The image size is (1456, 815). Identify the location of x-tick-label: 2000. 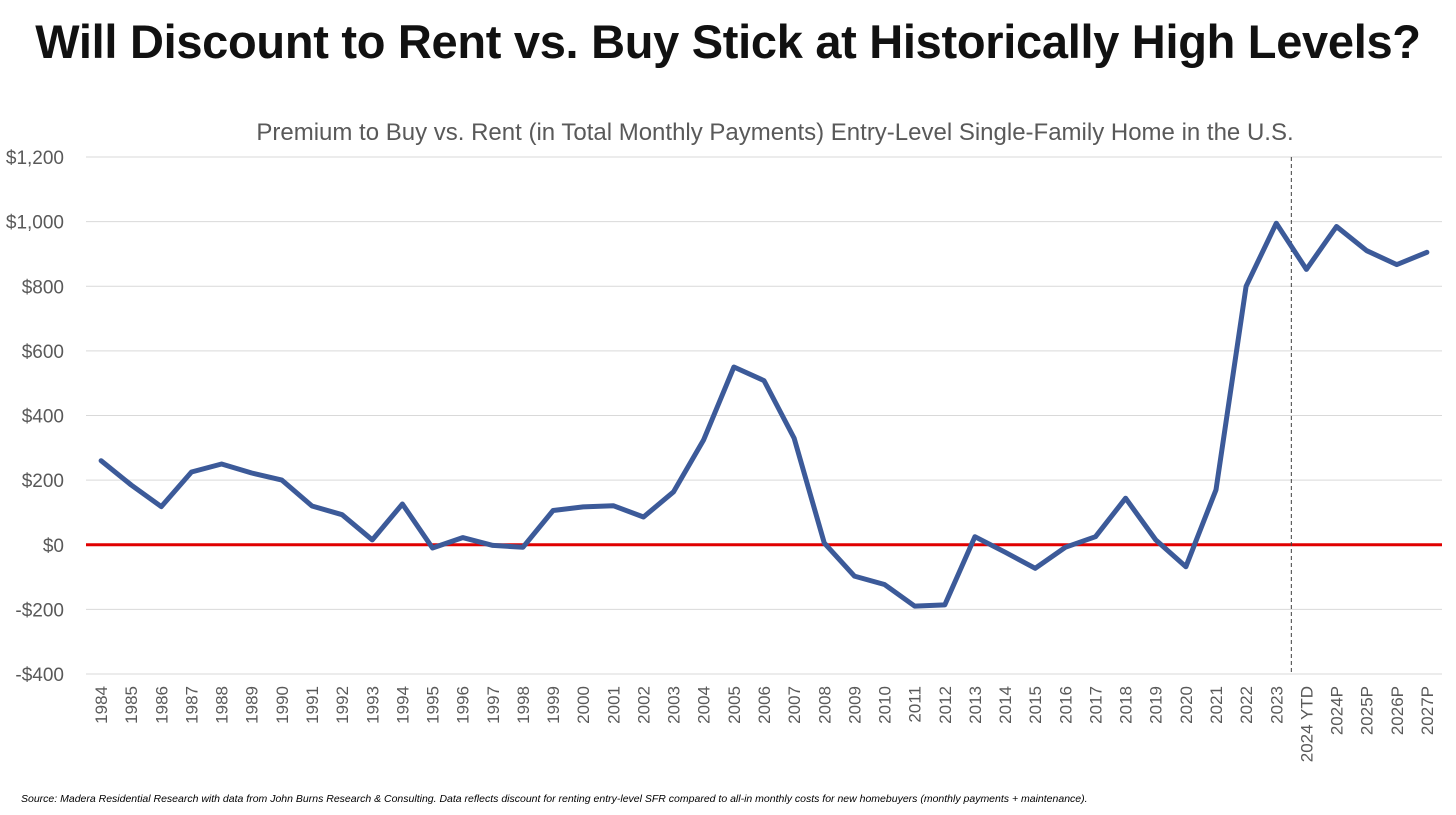
(583, 705).